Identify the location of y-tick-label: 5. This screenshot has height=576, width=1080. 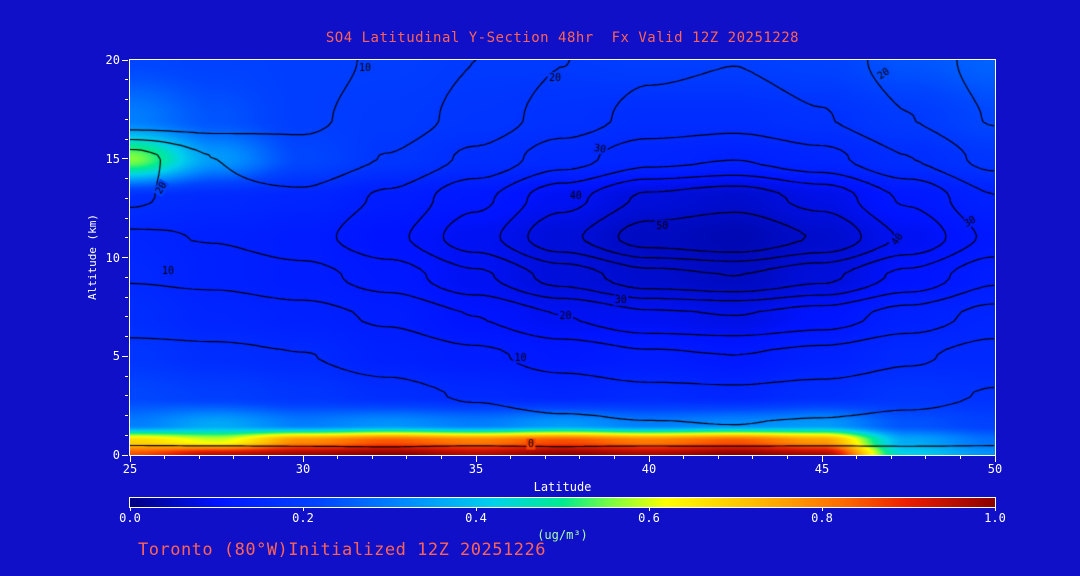
(116, 356).